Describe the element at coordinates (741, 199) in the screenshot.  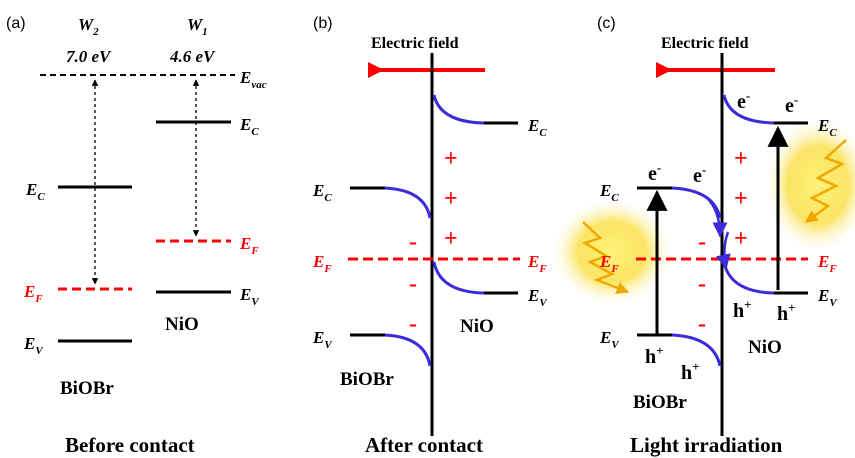
I see `plus-charge-c2: +` at that location.